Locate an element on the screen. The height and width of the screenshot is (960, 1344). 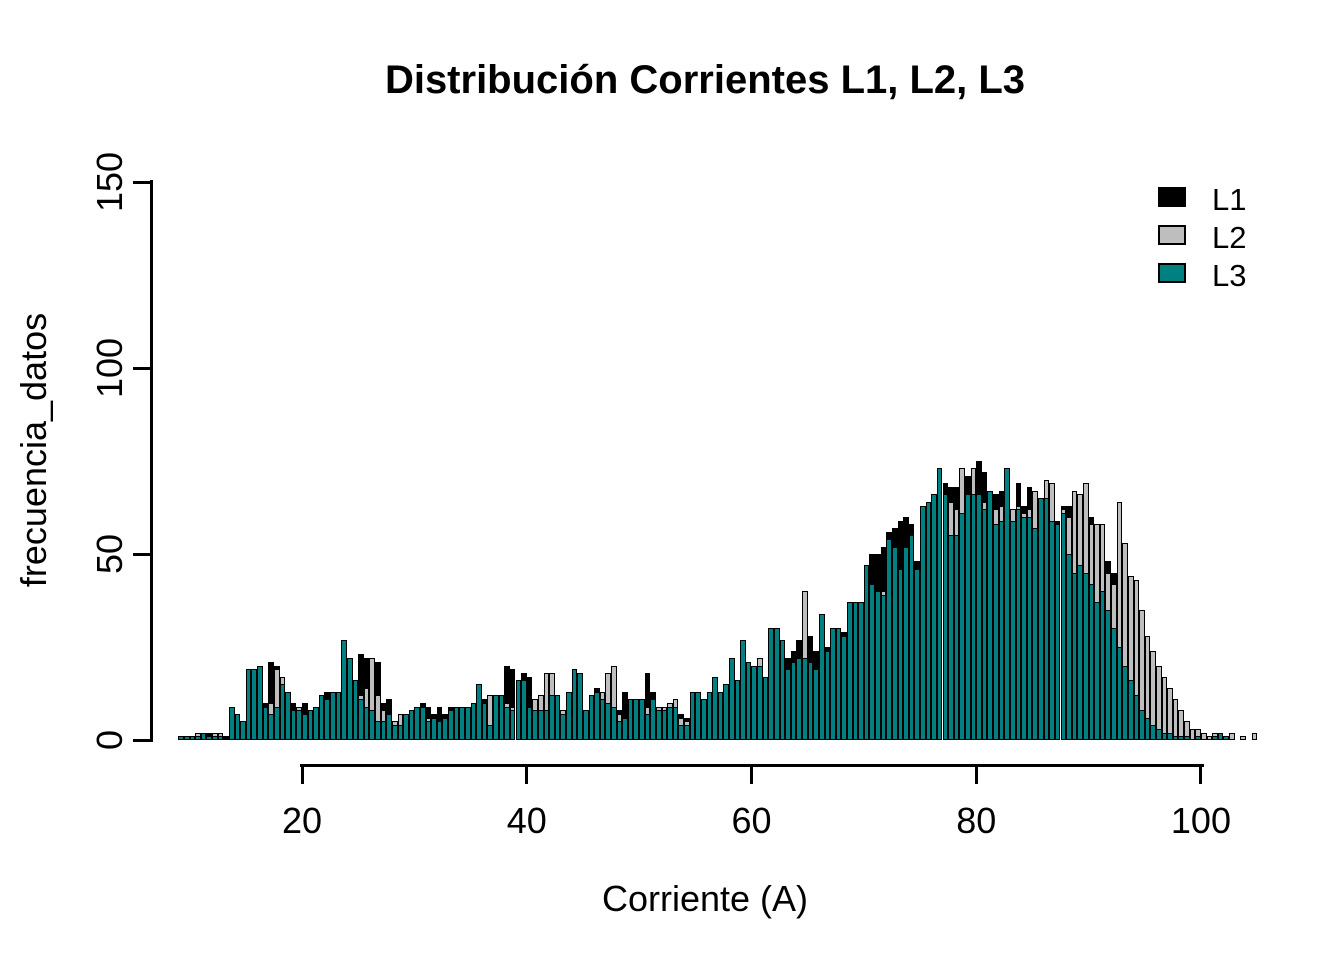
y-tick-label: 100 is located at coordinates (109, 368).